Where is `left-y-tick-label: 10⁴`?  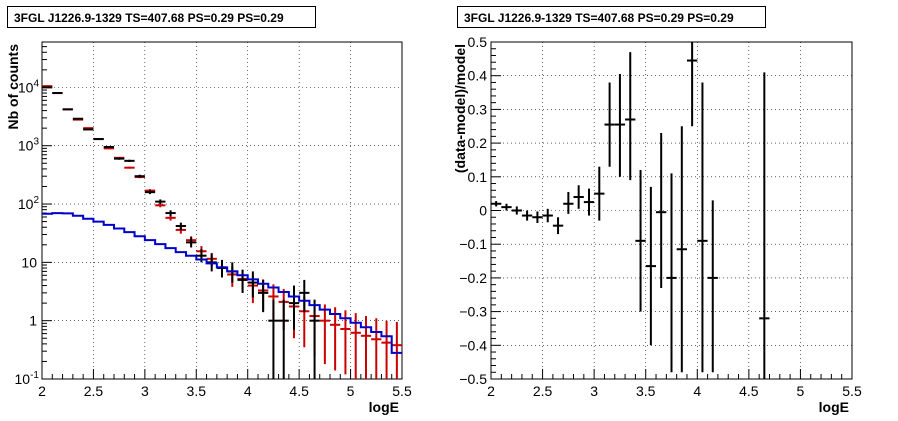
left-y-tick-label: 10⁴ is located at coordinates (29, 86).